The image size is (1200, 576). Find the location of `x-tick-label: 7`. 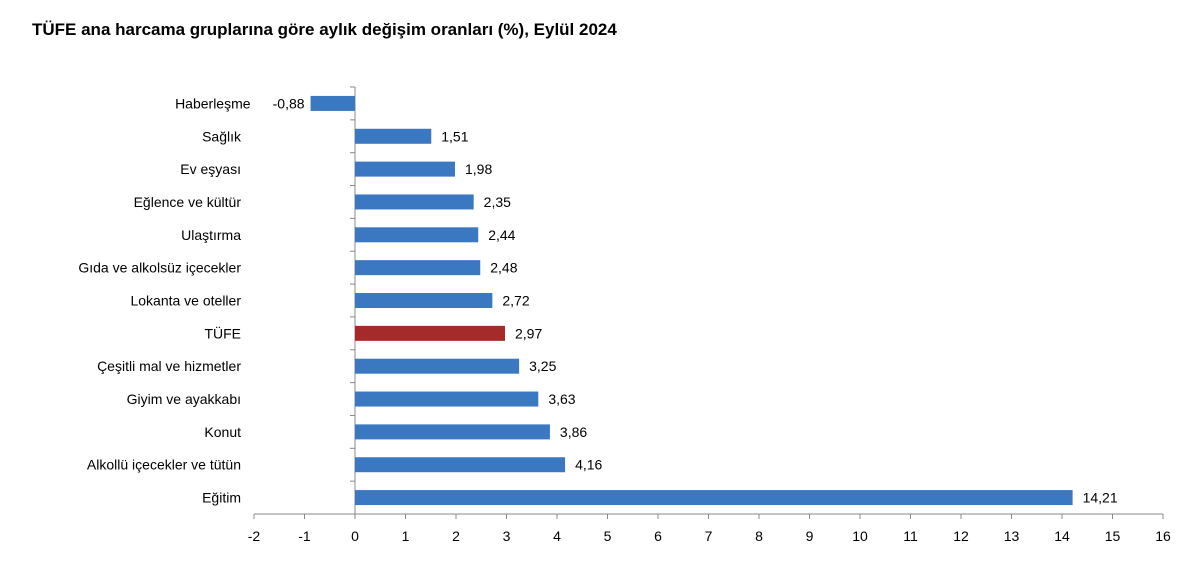

x-tick-label: 7 is located at coordinates (709, 536).